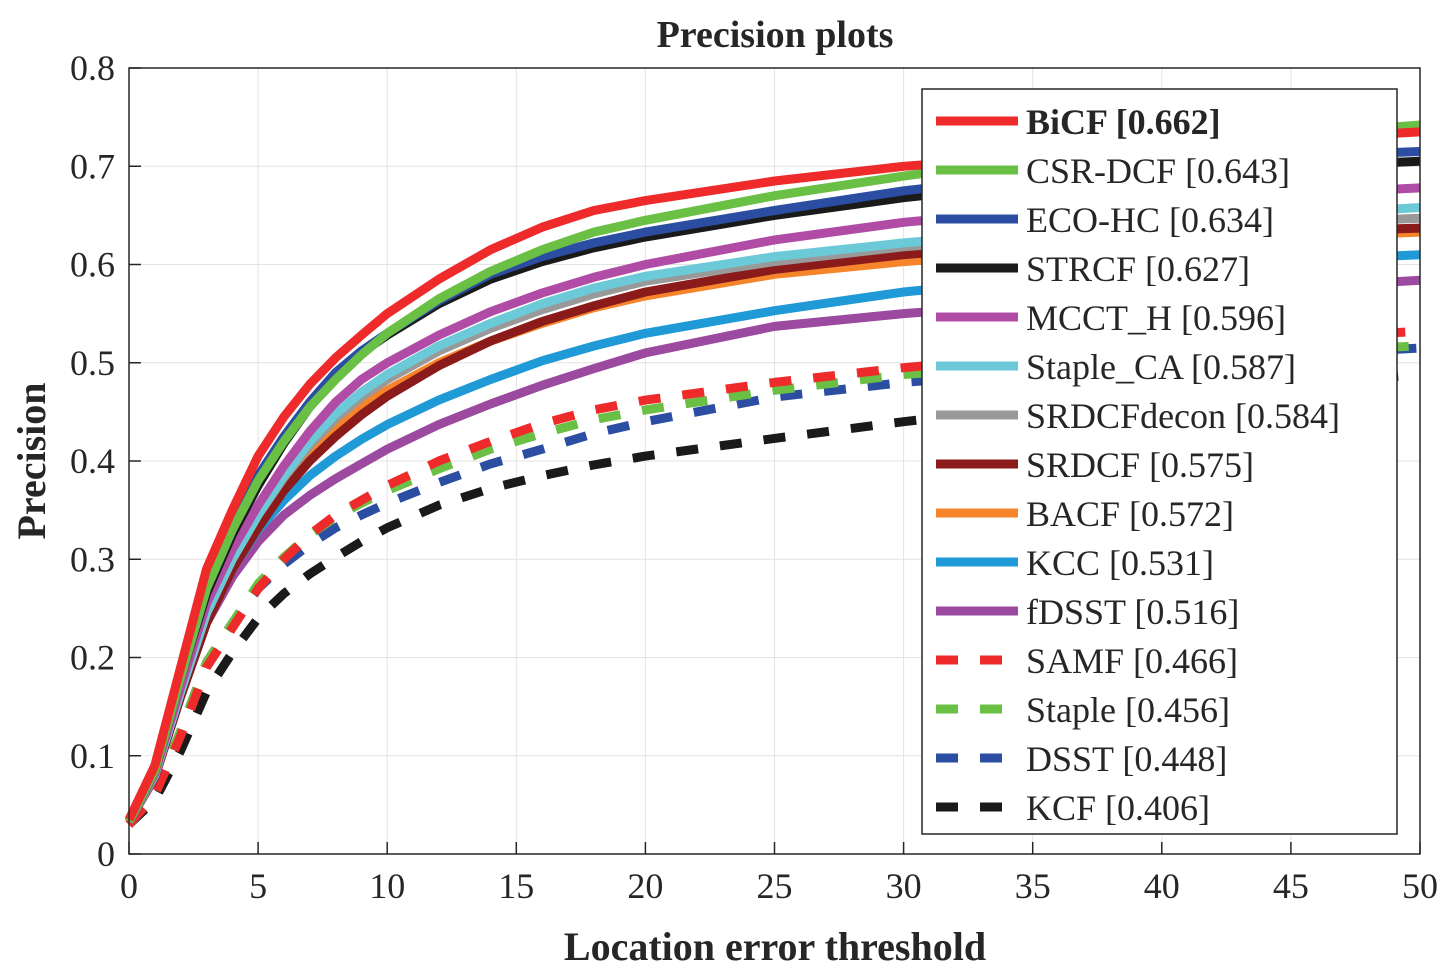 Image resolution: width=1442 pixels, height=973 pixels. What do you see at coordinates (904, 886) in the screenshot?
I see `x-tick-label: 30` at bounding box center [904, 886].